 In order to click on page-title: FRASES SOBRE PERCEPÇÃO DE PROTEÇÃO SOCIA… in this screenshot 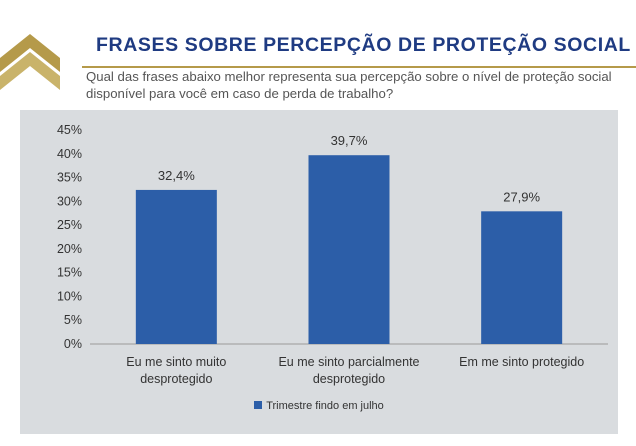, I will do `click(363, 45)`.